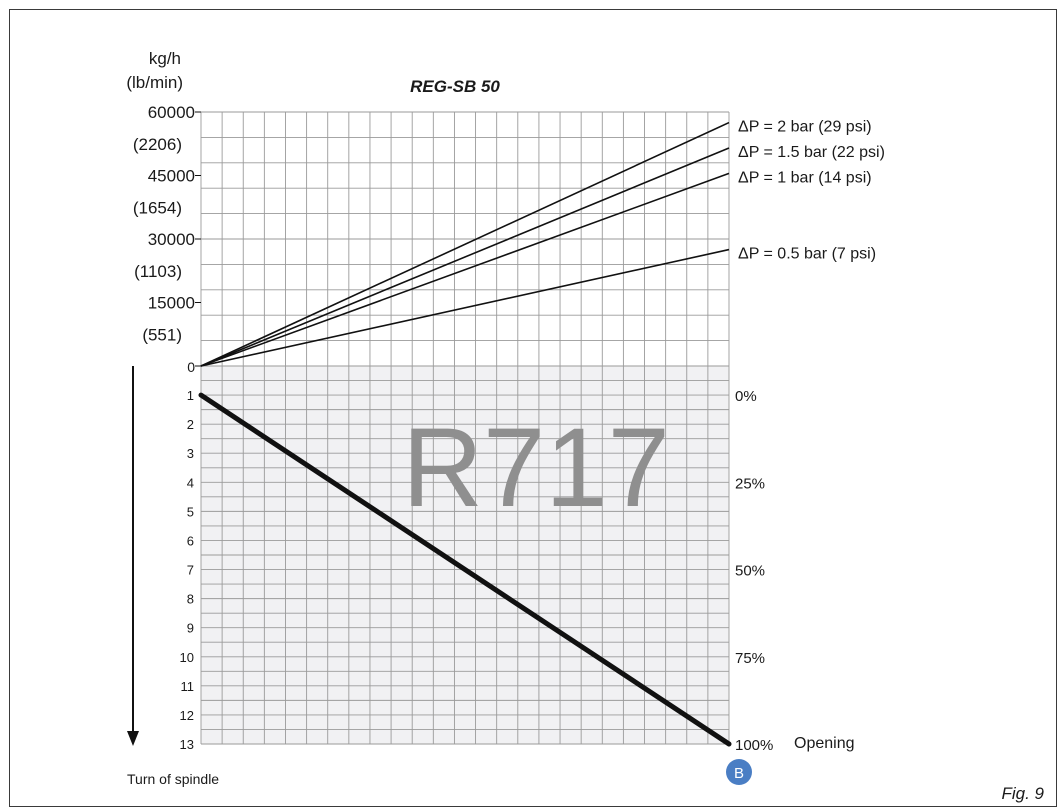 This screenshot has width=1062, height=812. I want to click on marker-b-circle, so click(739, 772).